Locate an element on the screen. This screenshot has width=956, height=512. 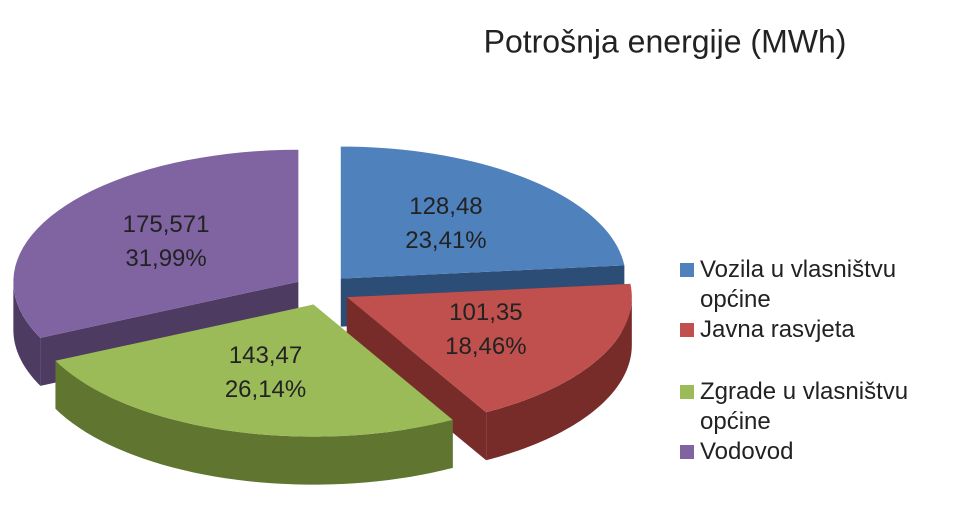
legend-label: Zgrade u vlasništvu općine is located at coordinates (804, 406).